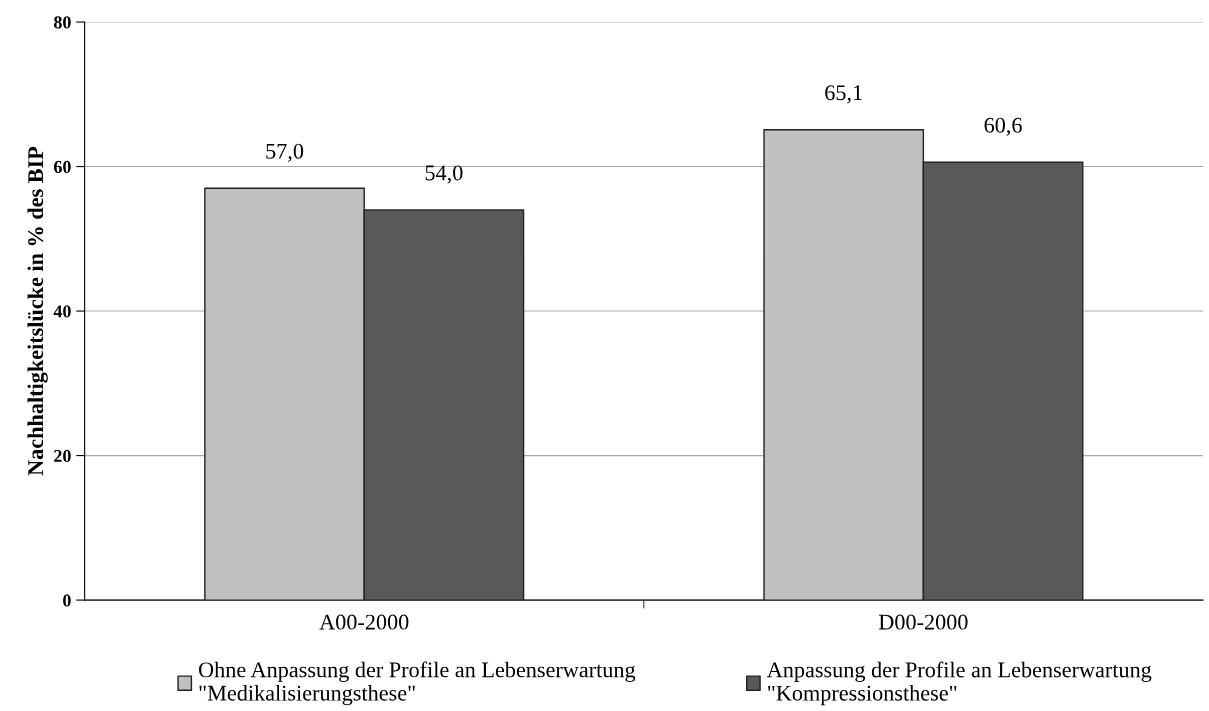  I want to click on data-label: 57,0, so click(285, 152).